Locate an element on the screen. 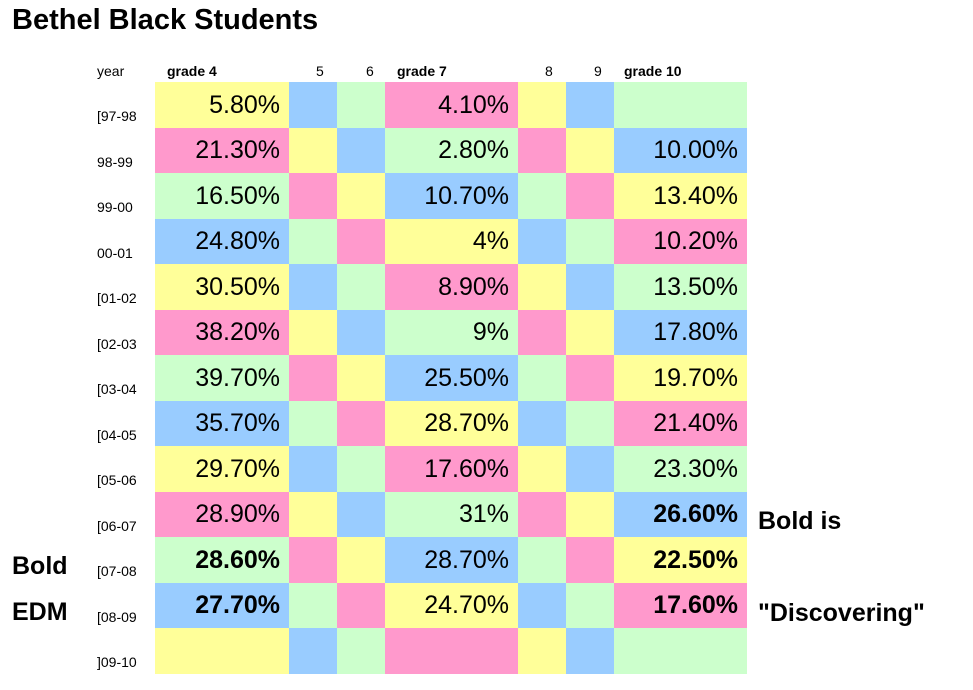 This screenshot has height=690, width=973. side-note-discovering: "Discovering" is located at coordinates (841, 613).